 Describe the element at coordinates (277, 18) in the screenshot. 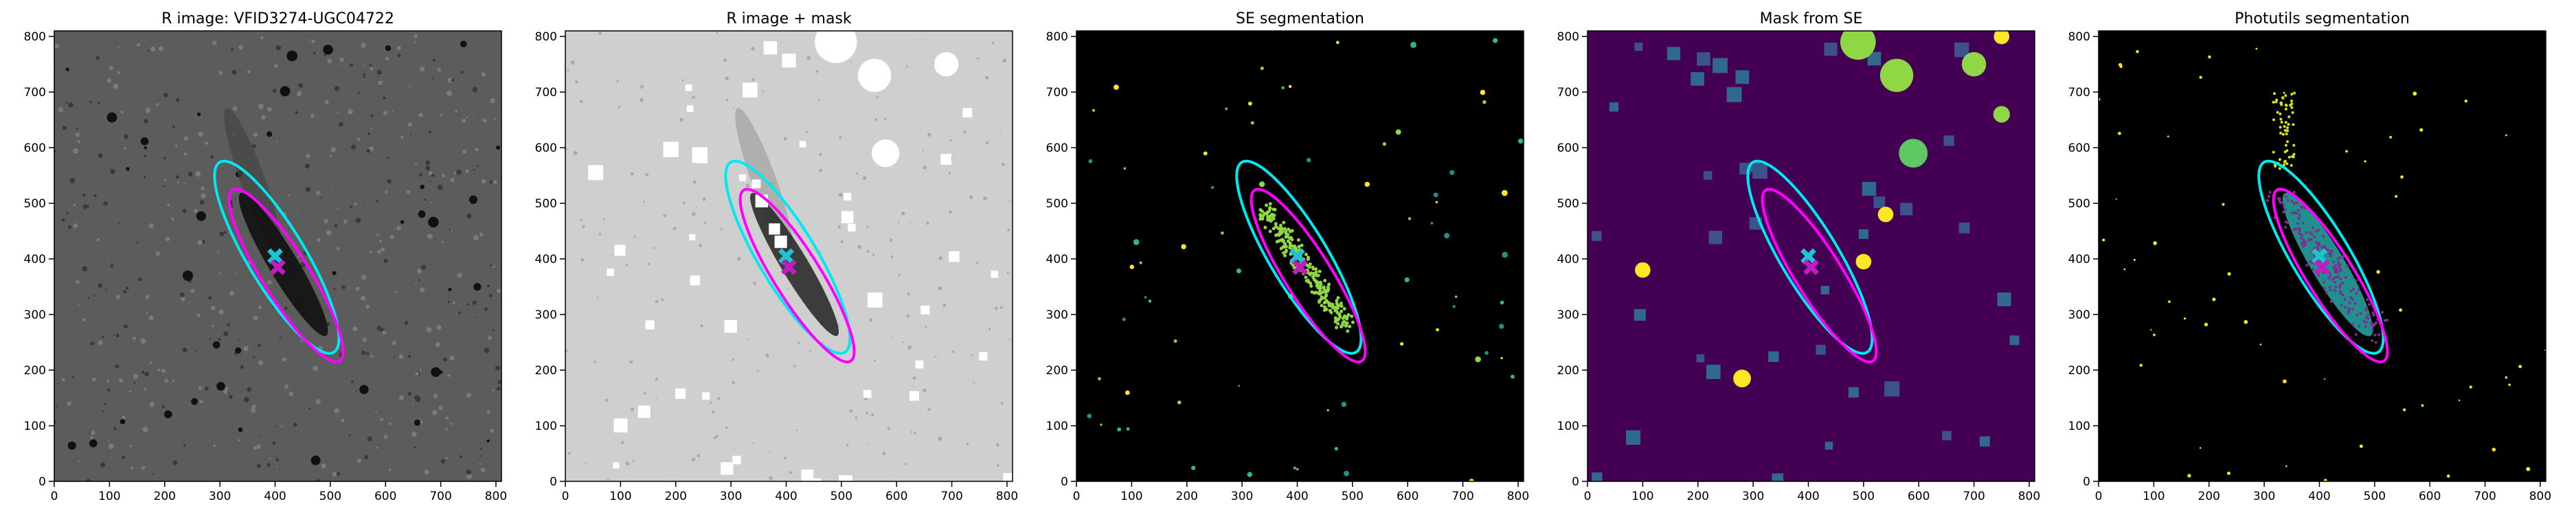

I see `panel-title: R image: VFID3274-UGC04722` at that location.